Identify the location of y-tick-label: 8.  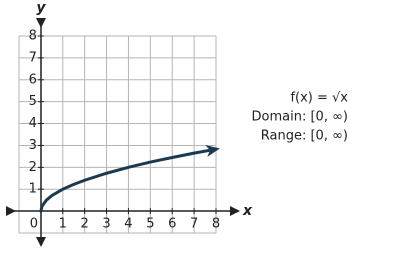
(33, 36).